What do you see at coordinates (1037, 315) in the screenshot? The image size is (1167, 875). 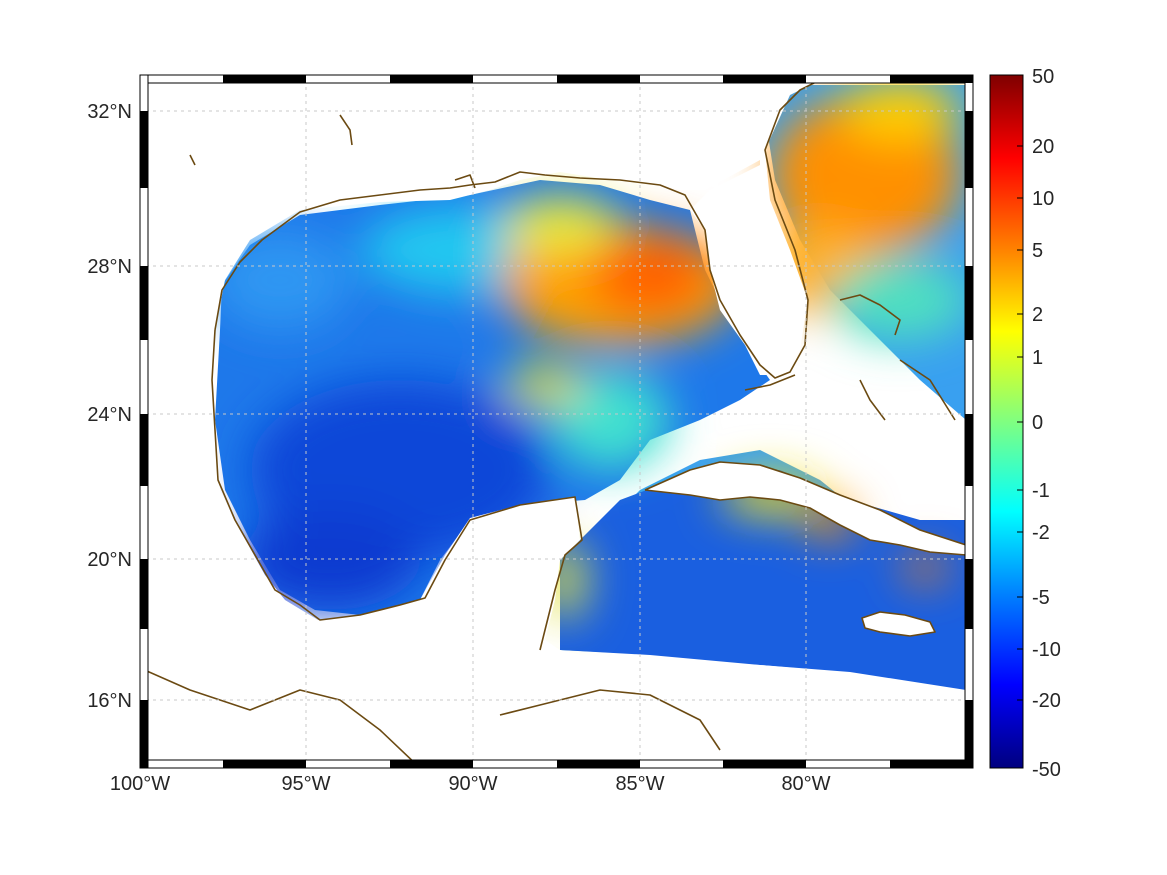 I see `colorbar-tick-label: 2` at bounding box center [1037, 315].